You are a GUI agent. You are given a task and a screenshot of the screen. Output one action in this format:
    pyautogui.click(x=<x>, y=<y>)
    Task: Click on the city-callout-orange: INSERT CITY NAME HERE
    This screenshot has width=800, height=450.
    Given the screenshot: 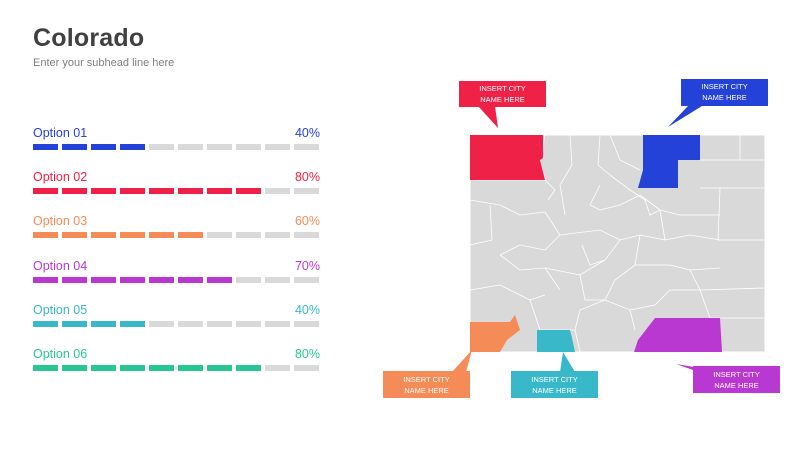 What is the action you would take?
    pyautogui.click(x=426, y=384)
    